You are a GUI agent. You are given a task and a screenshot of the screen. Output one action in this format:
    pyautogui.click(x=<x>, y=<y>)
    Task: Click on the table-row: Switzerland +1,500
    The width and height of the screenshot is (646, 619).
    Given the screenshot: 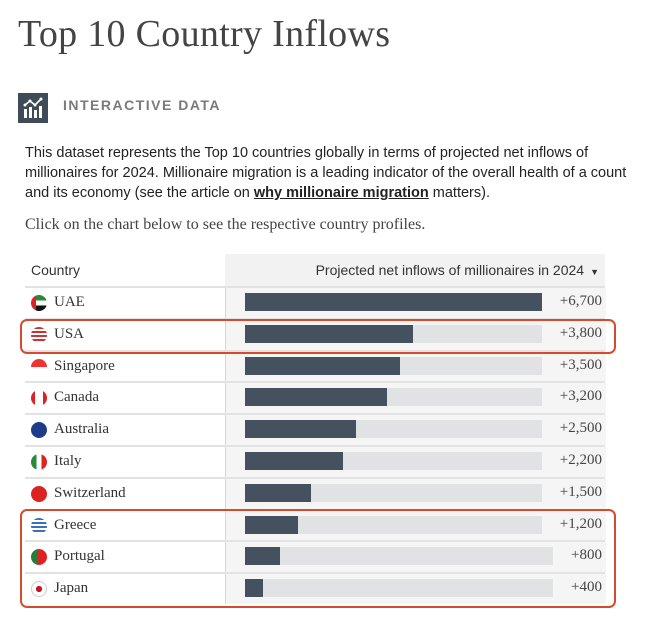 What is the action you would take?
    pyautogui.click(x=315, y=492)
    